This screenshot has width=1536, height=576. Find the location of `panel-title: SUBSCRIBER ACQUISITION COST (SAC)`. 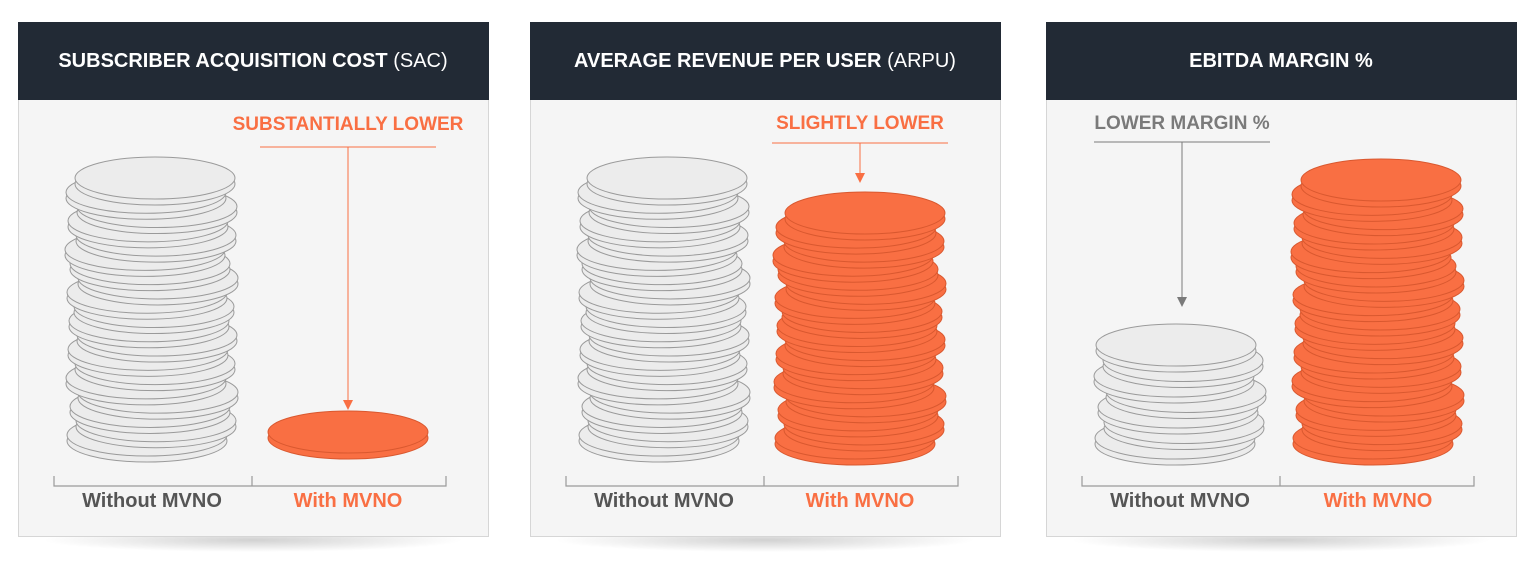

panel-title: SUBSCRIBER ACQUISITION COST (SAC) is located at coordinates (252, 61).